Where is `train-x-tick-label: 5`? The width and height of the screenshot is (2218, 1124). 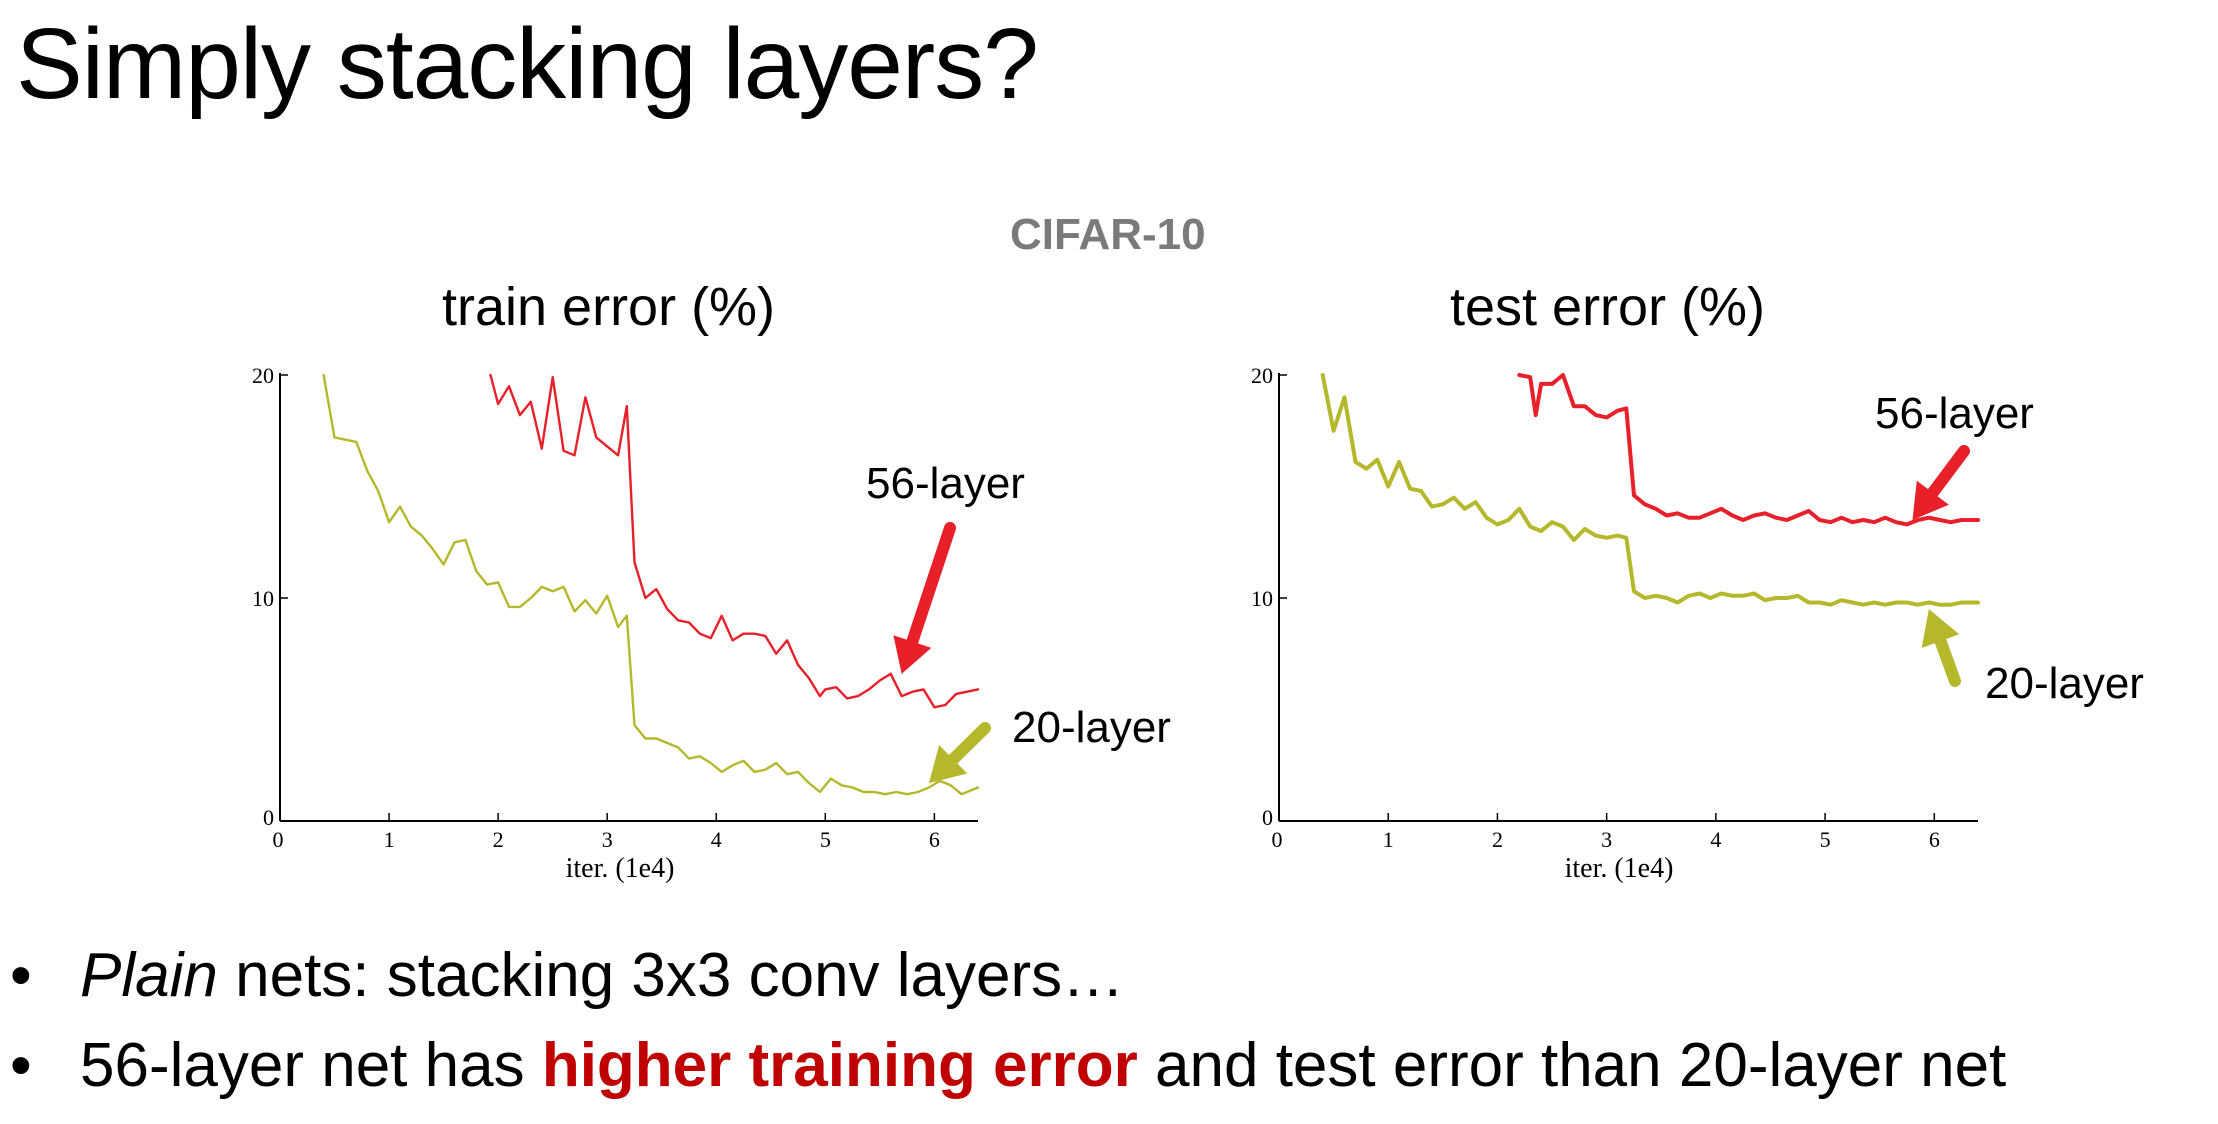
train-x-tick-label: 5 is located at coordinates (825, 839).